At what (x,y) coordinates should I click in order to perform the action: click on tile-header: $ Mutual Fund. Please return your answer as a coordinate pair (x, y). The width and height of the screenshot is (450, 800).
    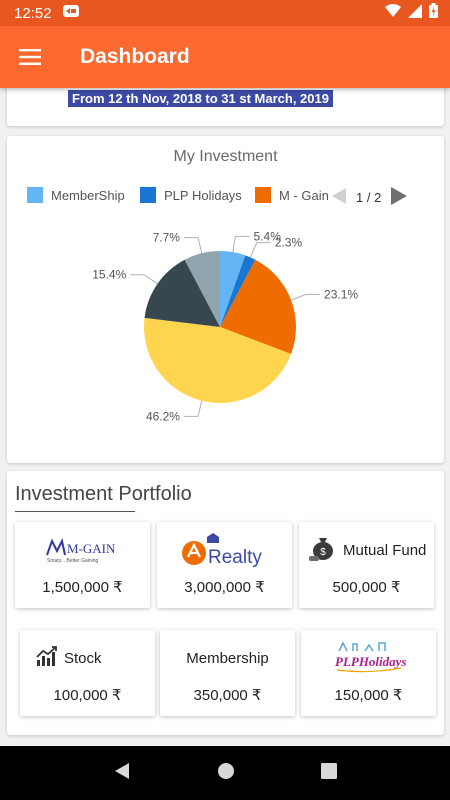
    Looking at the image, I should click on (366, 550).